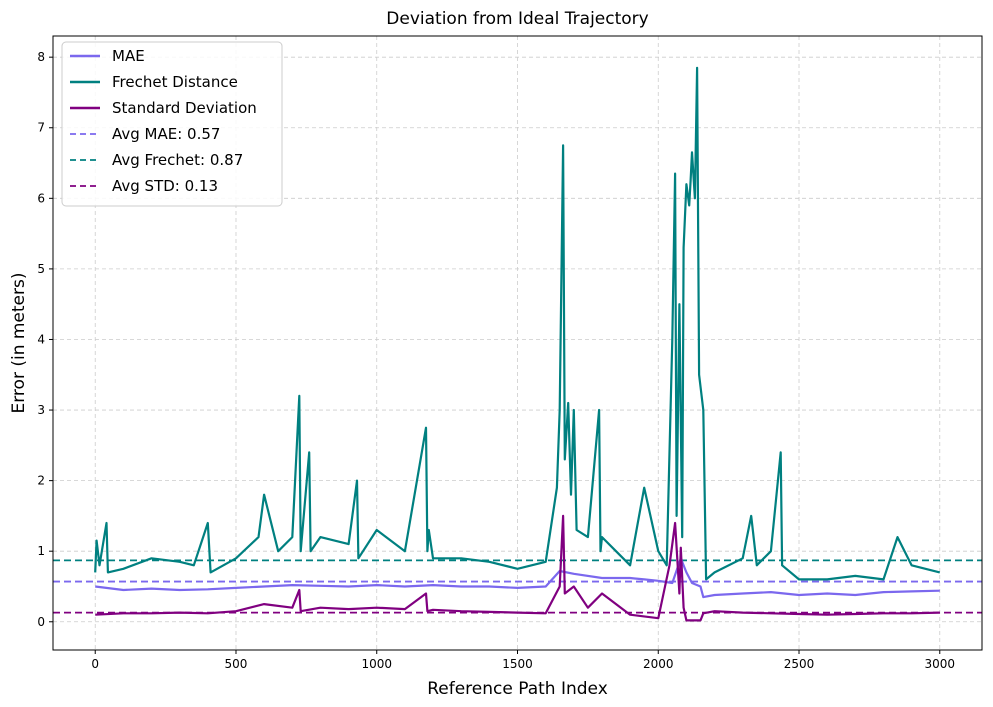  I want to click on series-line-standard-deviation, so click(517, 568).